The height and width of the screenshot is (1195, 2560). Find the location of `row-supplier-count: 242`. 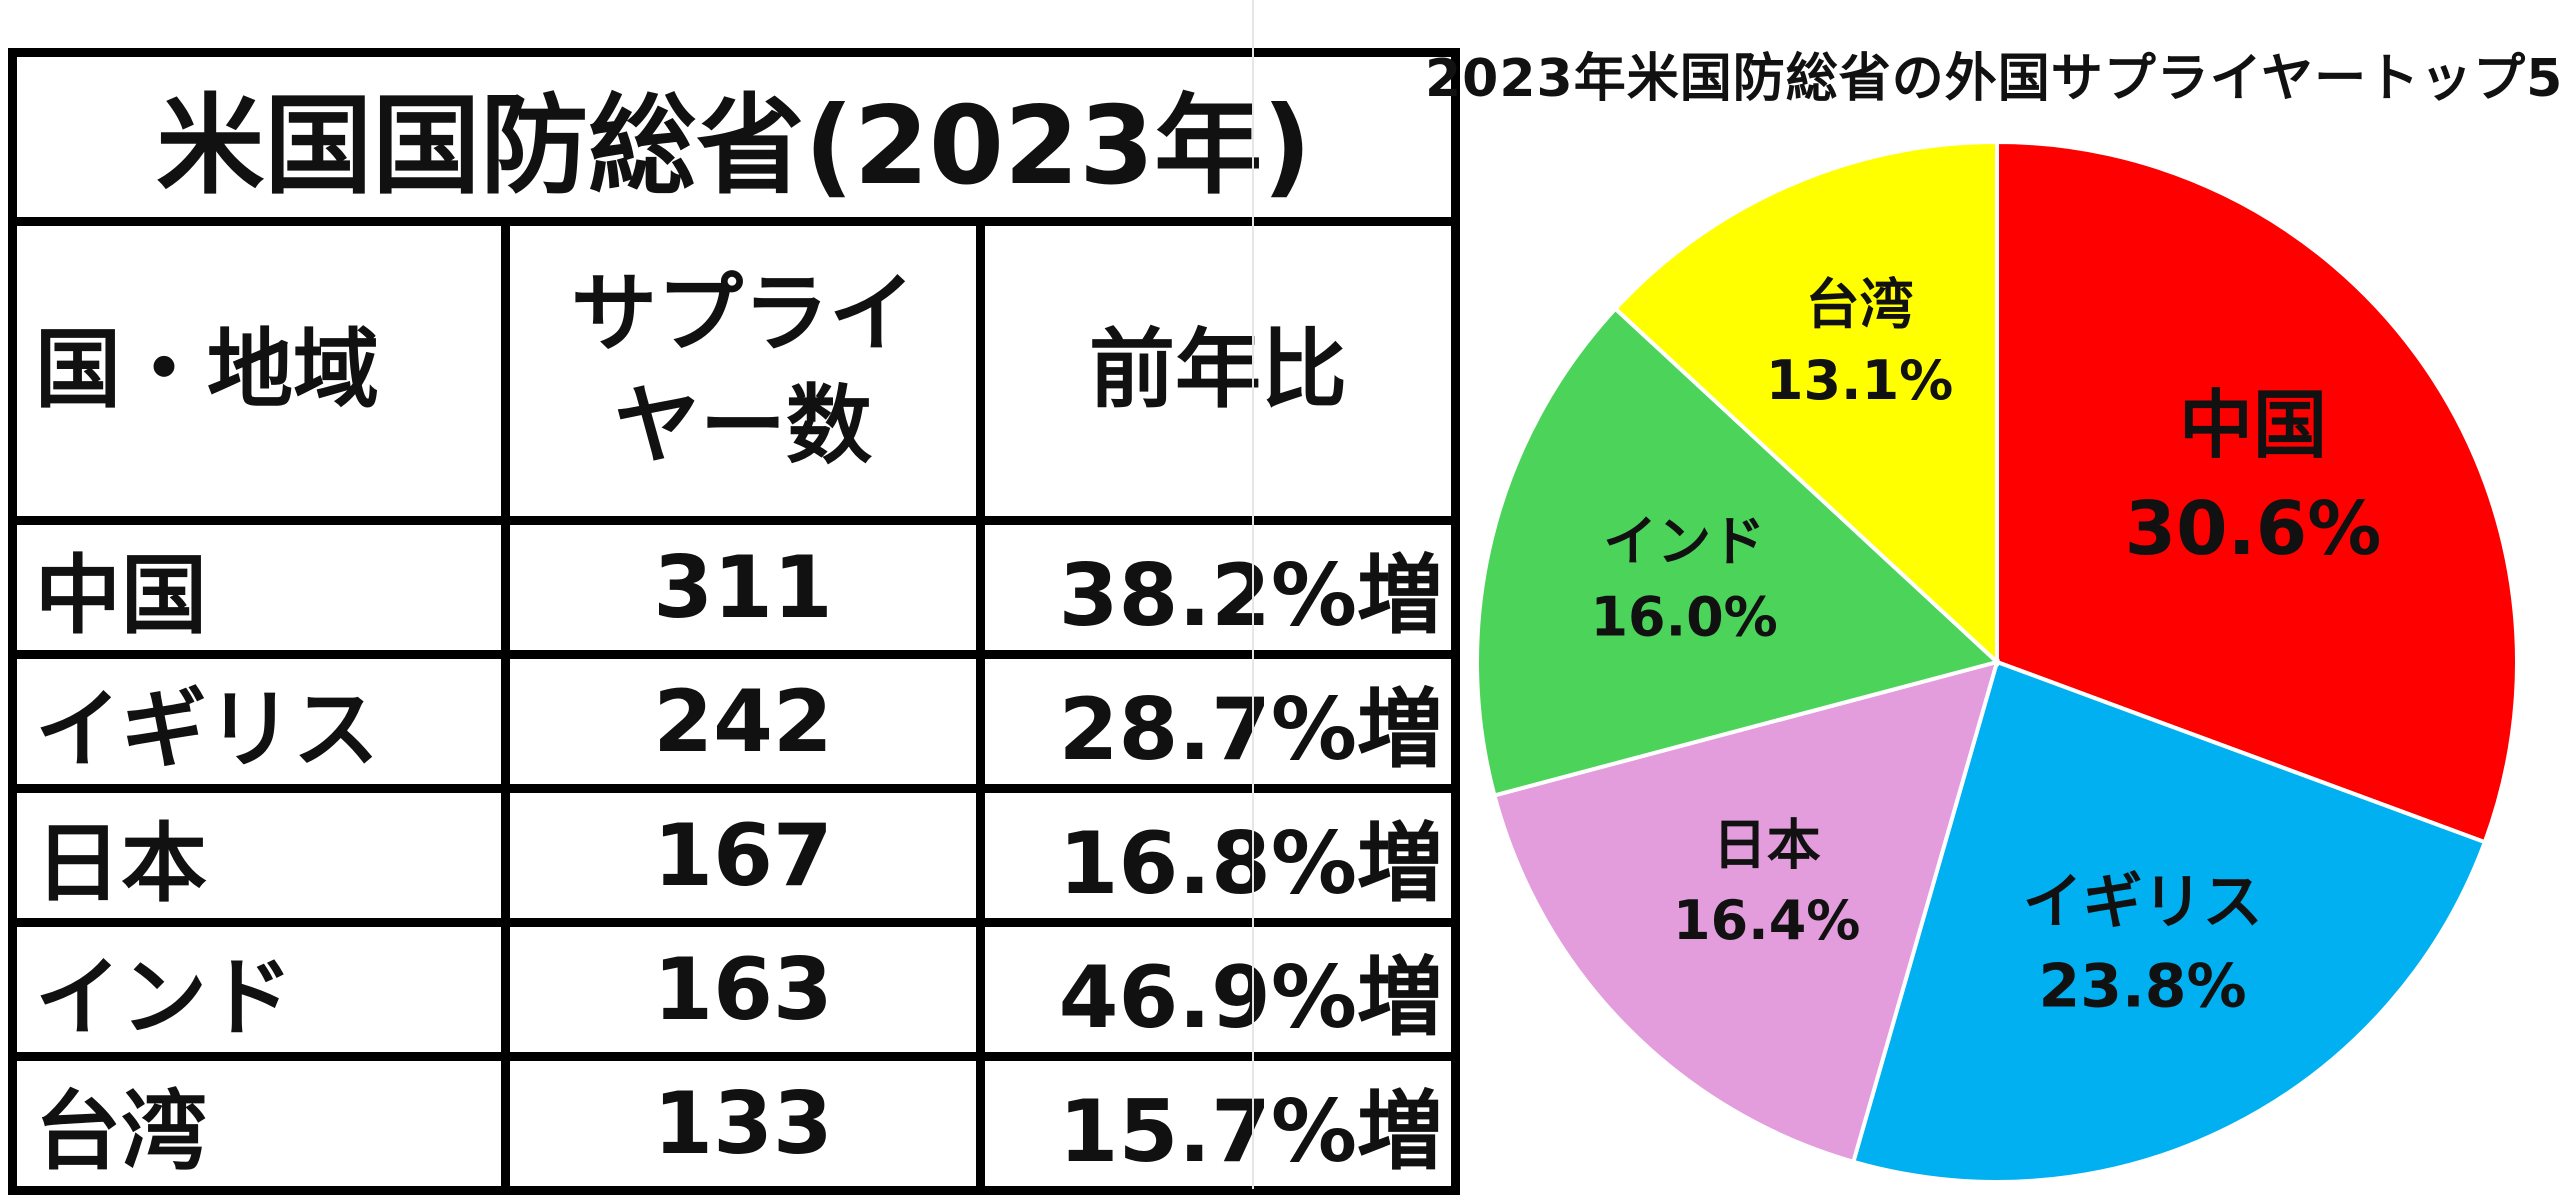

row-supplier-count: 242 is located at coordinates (743, 721).